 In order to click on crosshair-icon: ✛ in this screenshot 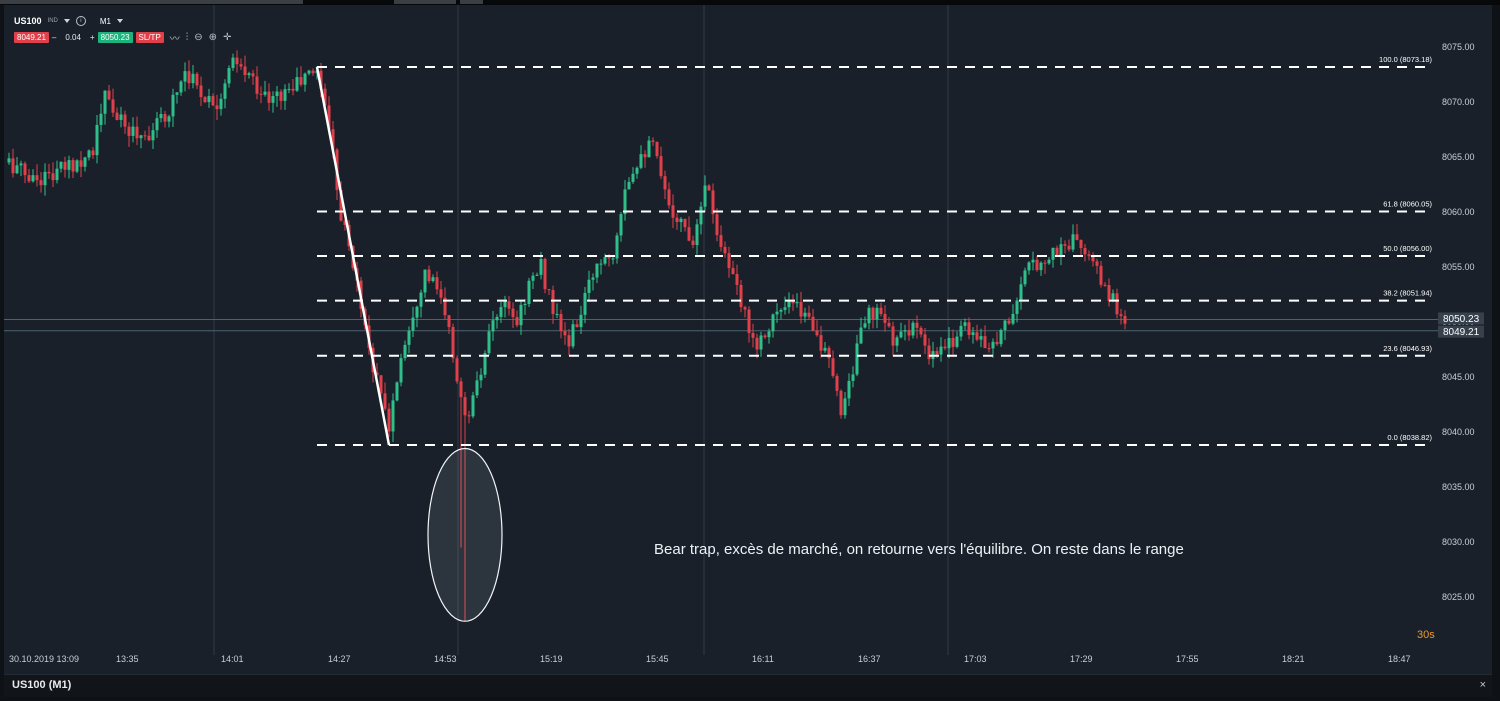, I will do `click(227, 37)`.